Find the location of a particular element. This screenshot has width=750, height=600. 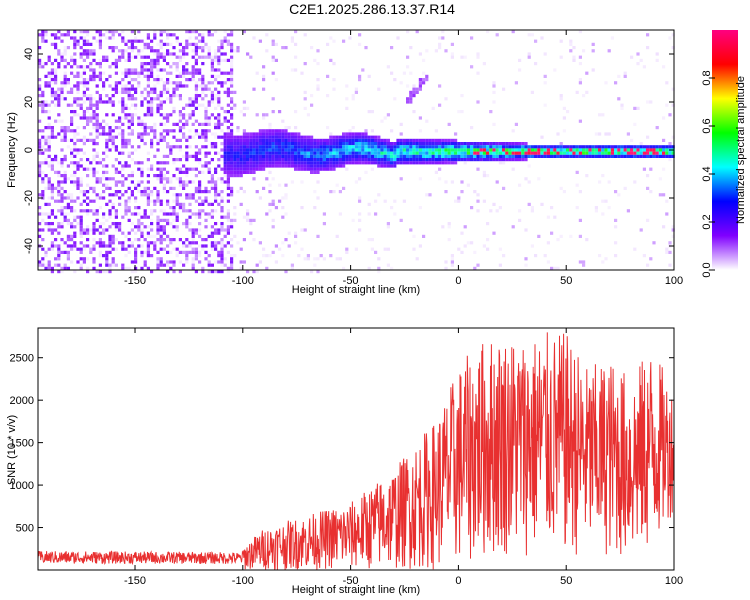

x-tick-label: 50 is located at coordinates (566, 281).